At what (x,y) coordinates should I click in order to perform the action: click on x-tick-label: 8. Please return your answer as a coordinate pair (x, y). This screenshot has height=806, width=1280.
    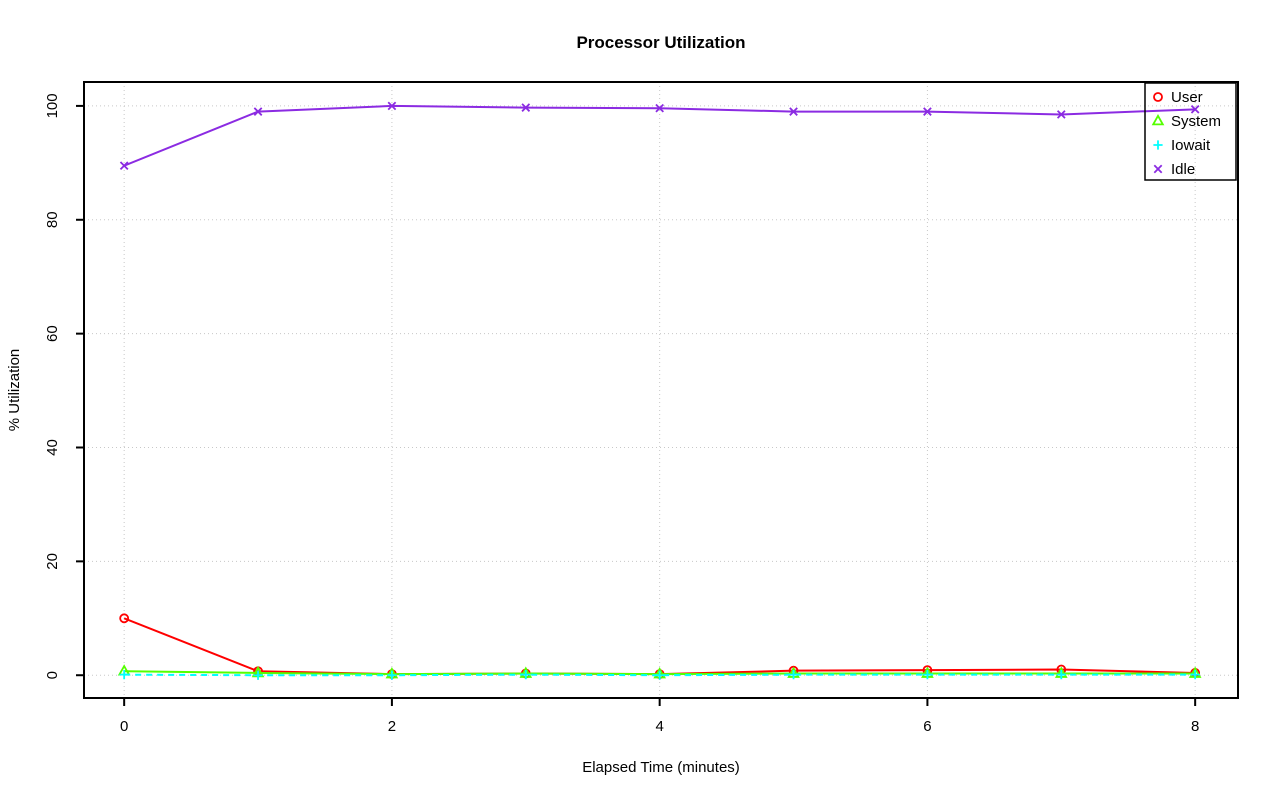
    Looking at the image, I should click on (1195, 726).